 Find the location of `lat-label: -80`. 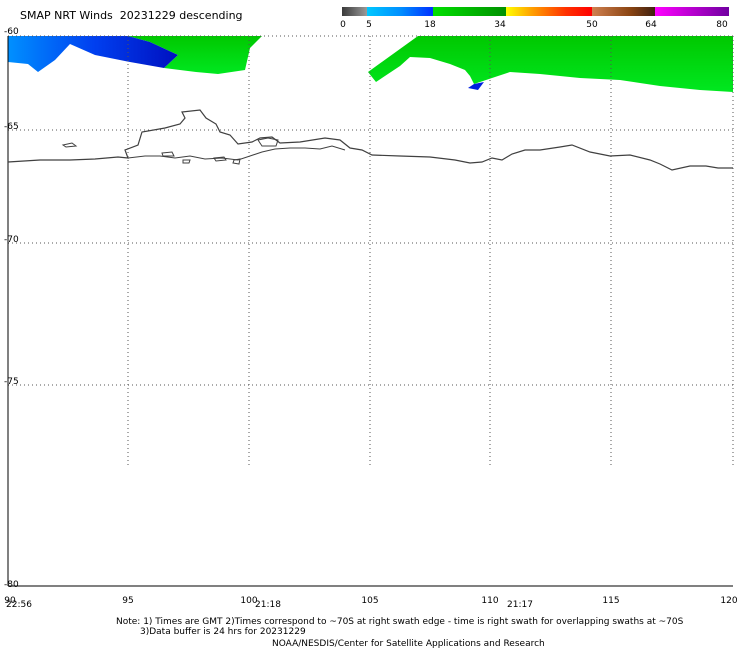

lat-label: -80 is located at coordinates (11, 585).